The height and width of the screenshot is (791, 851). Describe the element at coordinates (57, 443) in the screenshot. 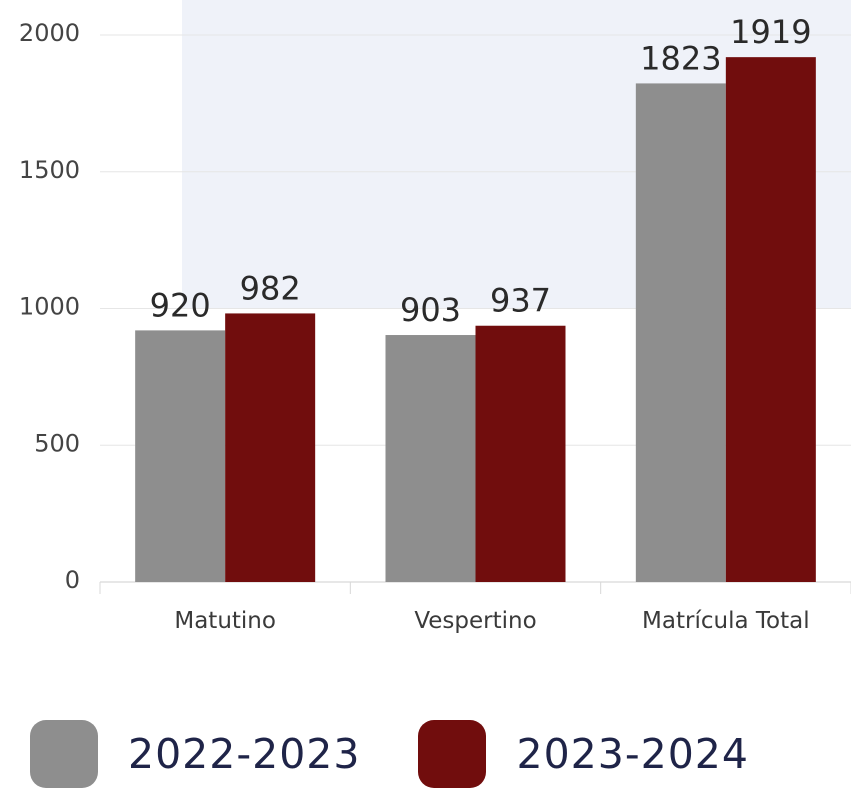

I see `y-tick-label-500: 500` at that location.